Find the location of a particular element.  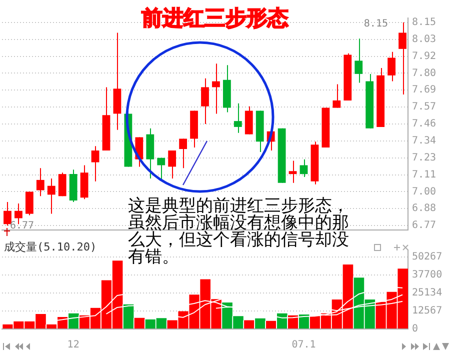

y-tick-label: 50267 is located at coordinates (427, 257).